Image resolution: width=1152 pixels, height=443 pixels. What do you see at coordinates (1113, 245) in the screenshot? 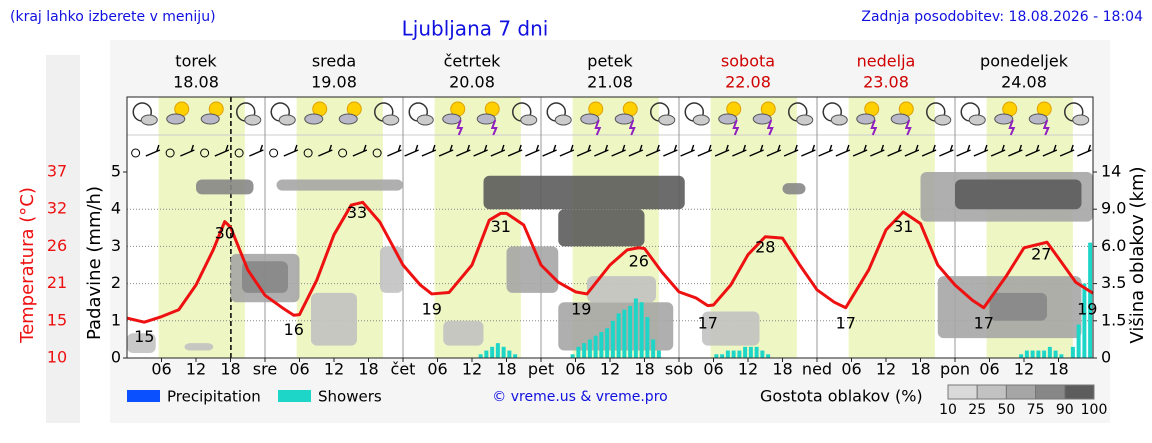
I see `y2-tick-label: 6.0` at bounding box center [1113, 245].